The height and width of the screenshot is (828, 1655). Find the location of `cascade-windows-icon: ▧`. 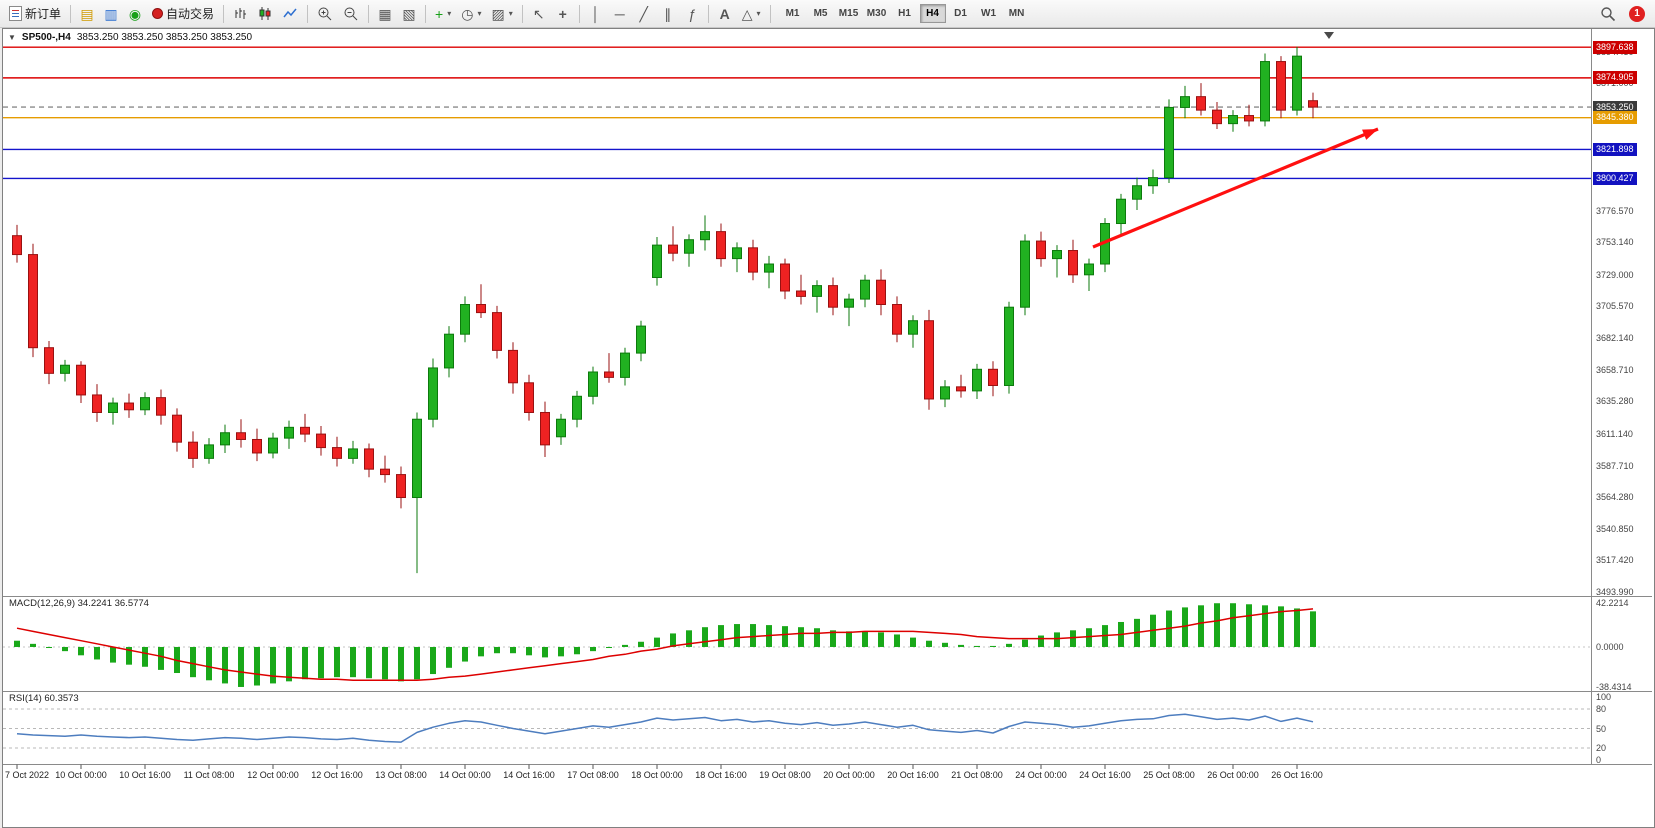

cascade-windows-icon: ▧ is located at coordinates (409, 14).